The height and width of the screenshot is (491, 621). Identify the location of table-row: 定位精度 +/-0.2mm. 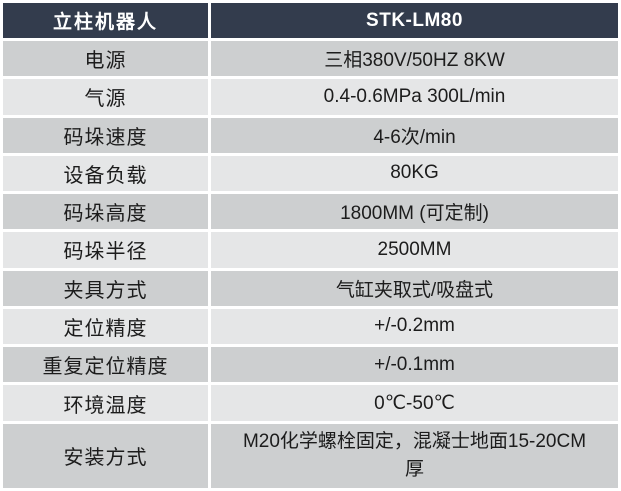
(310, 326).